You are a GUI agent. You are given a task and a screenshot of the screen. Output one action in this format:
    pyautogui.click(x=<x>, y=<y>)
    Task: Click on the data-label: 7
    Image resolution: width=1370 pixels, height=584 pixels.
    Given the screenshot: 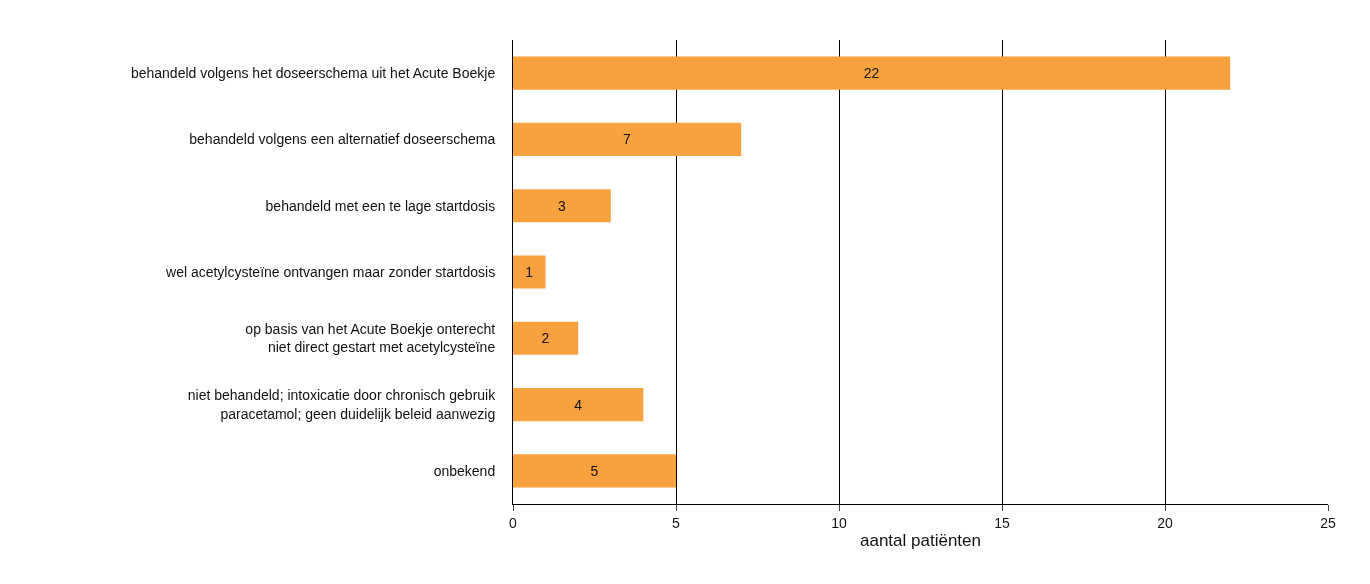 What is the action you would take?
    pyautogui.click(x=627, y=139)
    